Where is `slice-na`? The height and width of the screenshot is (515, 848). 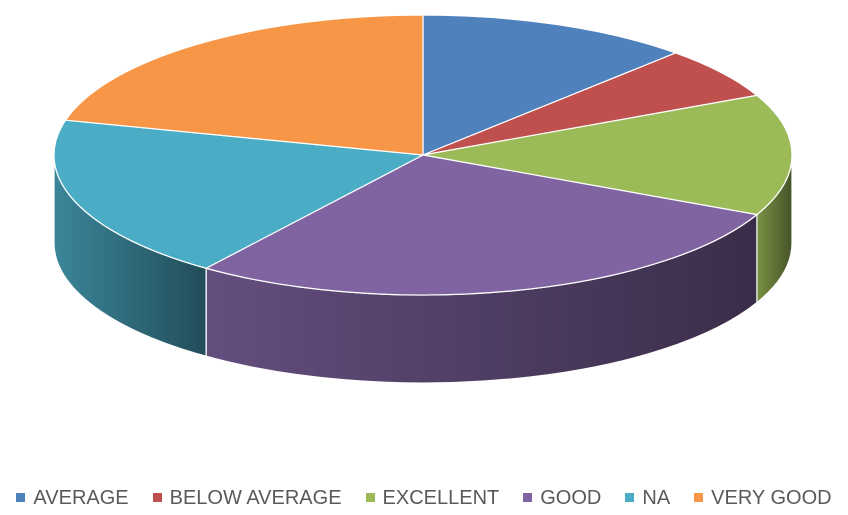 slice-na is located at coordinates (238, 194).